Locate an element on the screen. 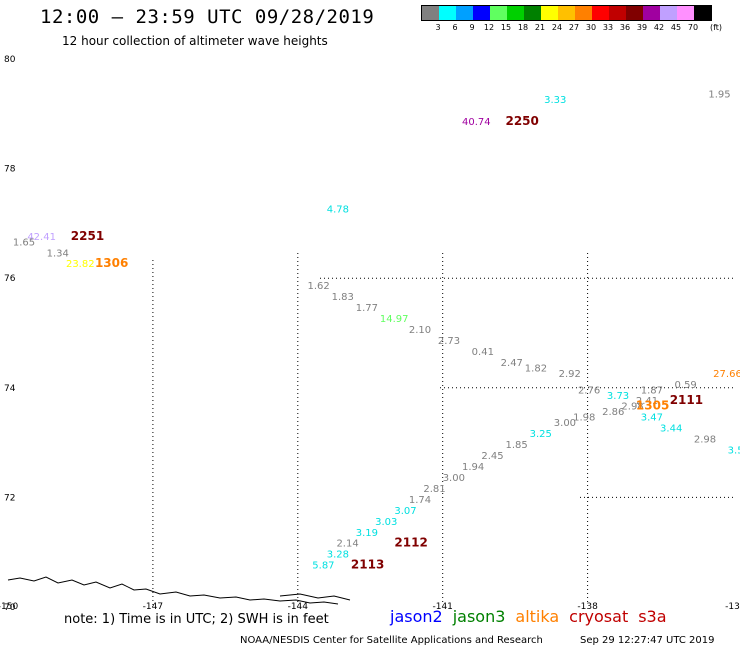 Image resolution: width=740 pixels, height=650 pixels. longitude-label: -147 is located at coordinates (153, 607).